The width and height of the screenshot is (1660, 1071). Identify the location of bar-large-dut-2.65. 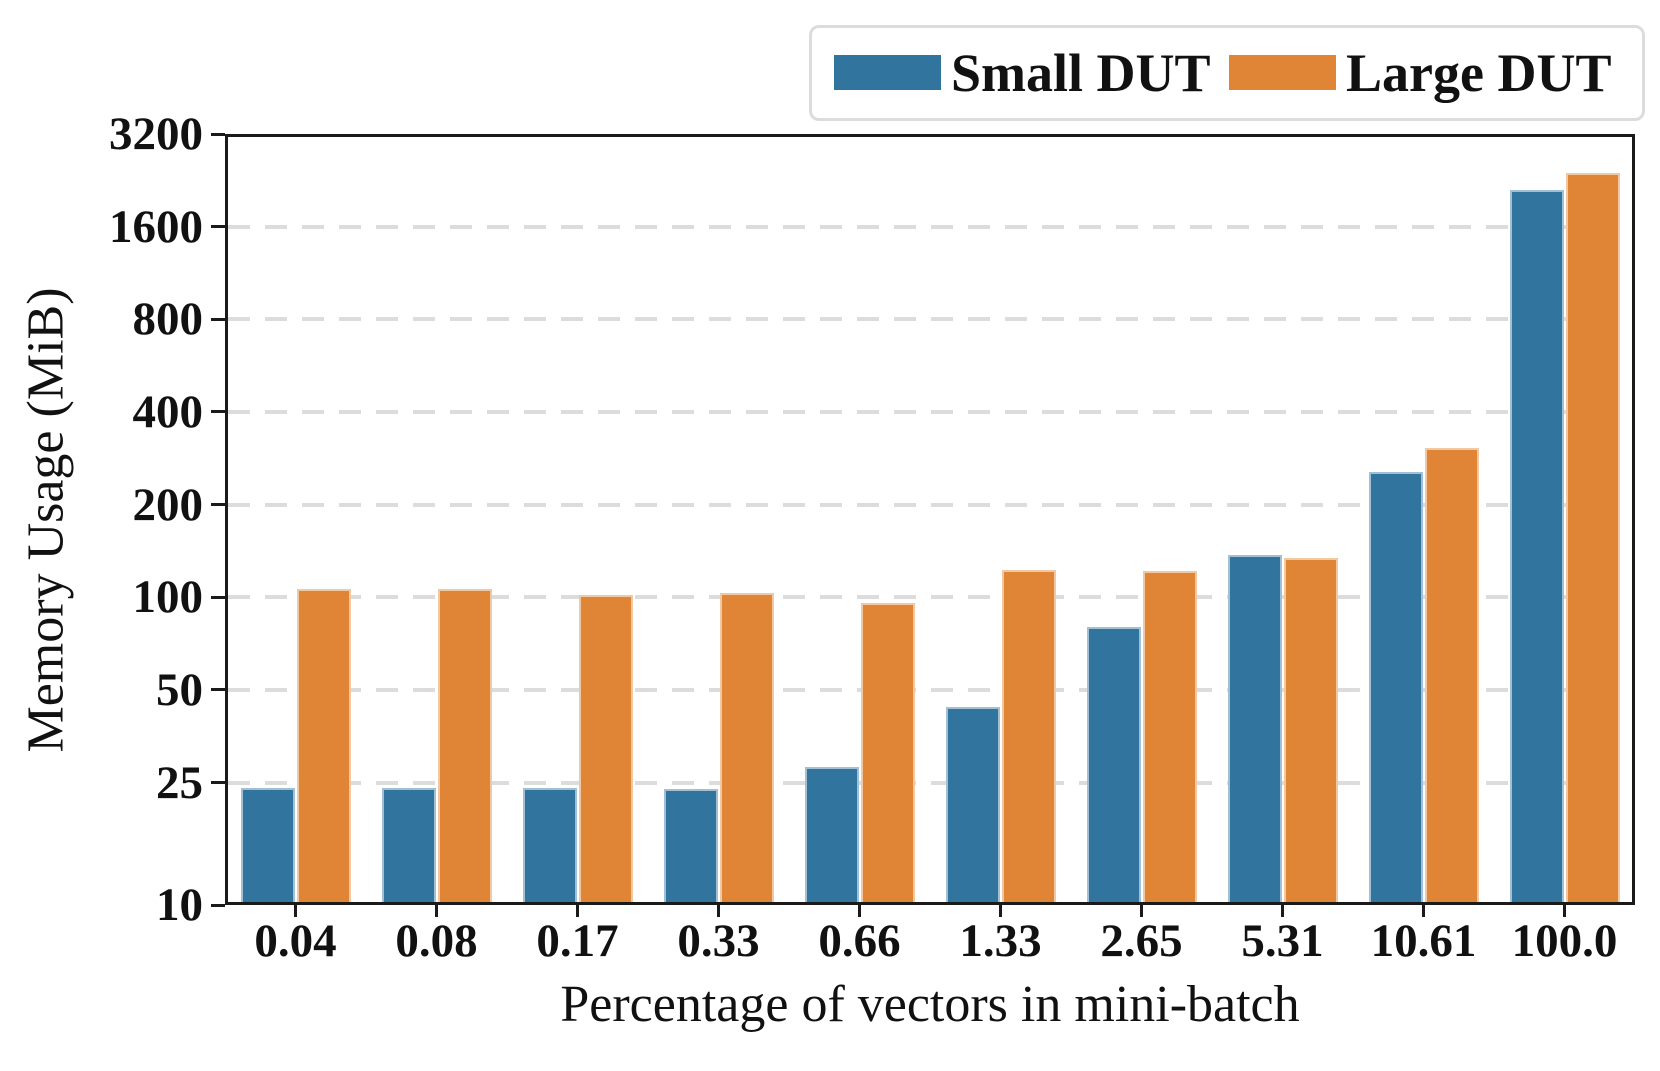
(1169, 736).